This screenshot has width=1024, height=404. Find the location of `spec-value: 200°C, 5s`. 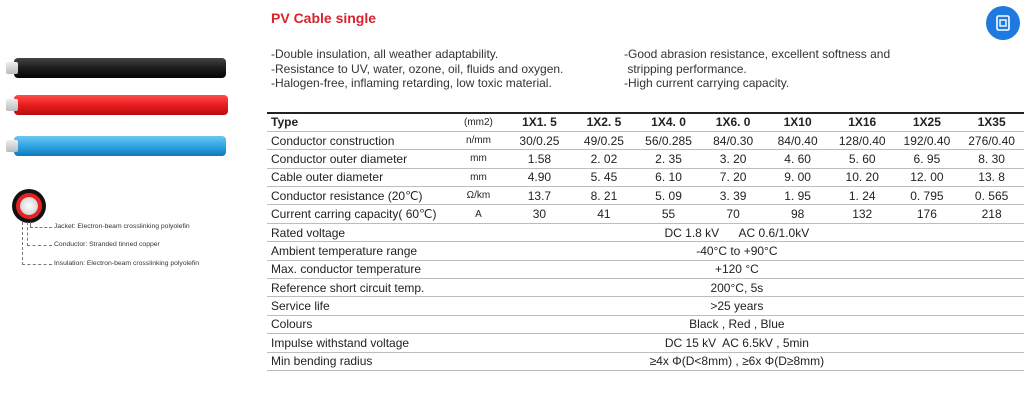

spec-value: 200°C, 5s is located at coordinates (737, 287).